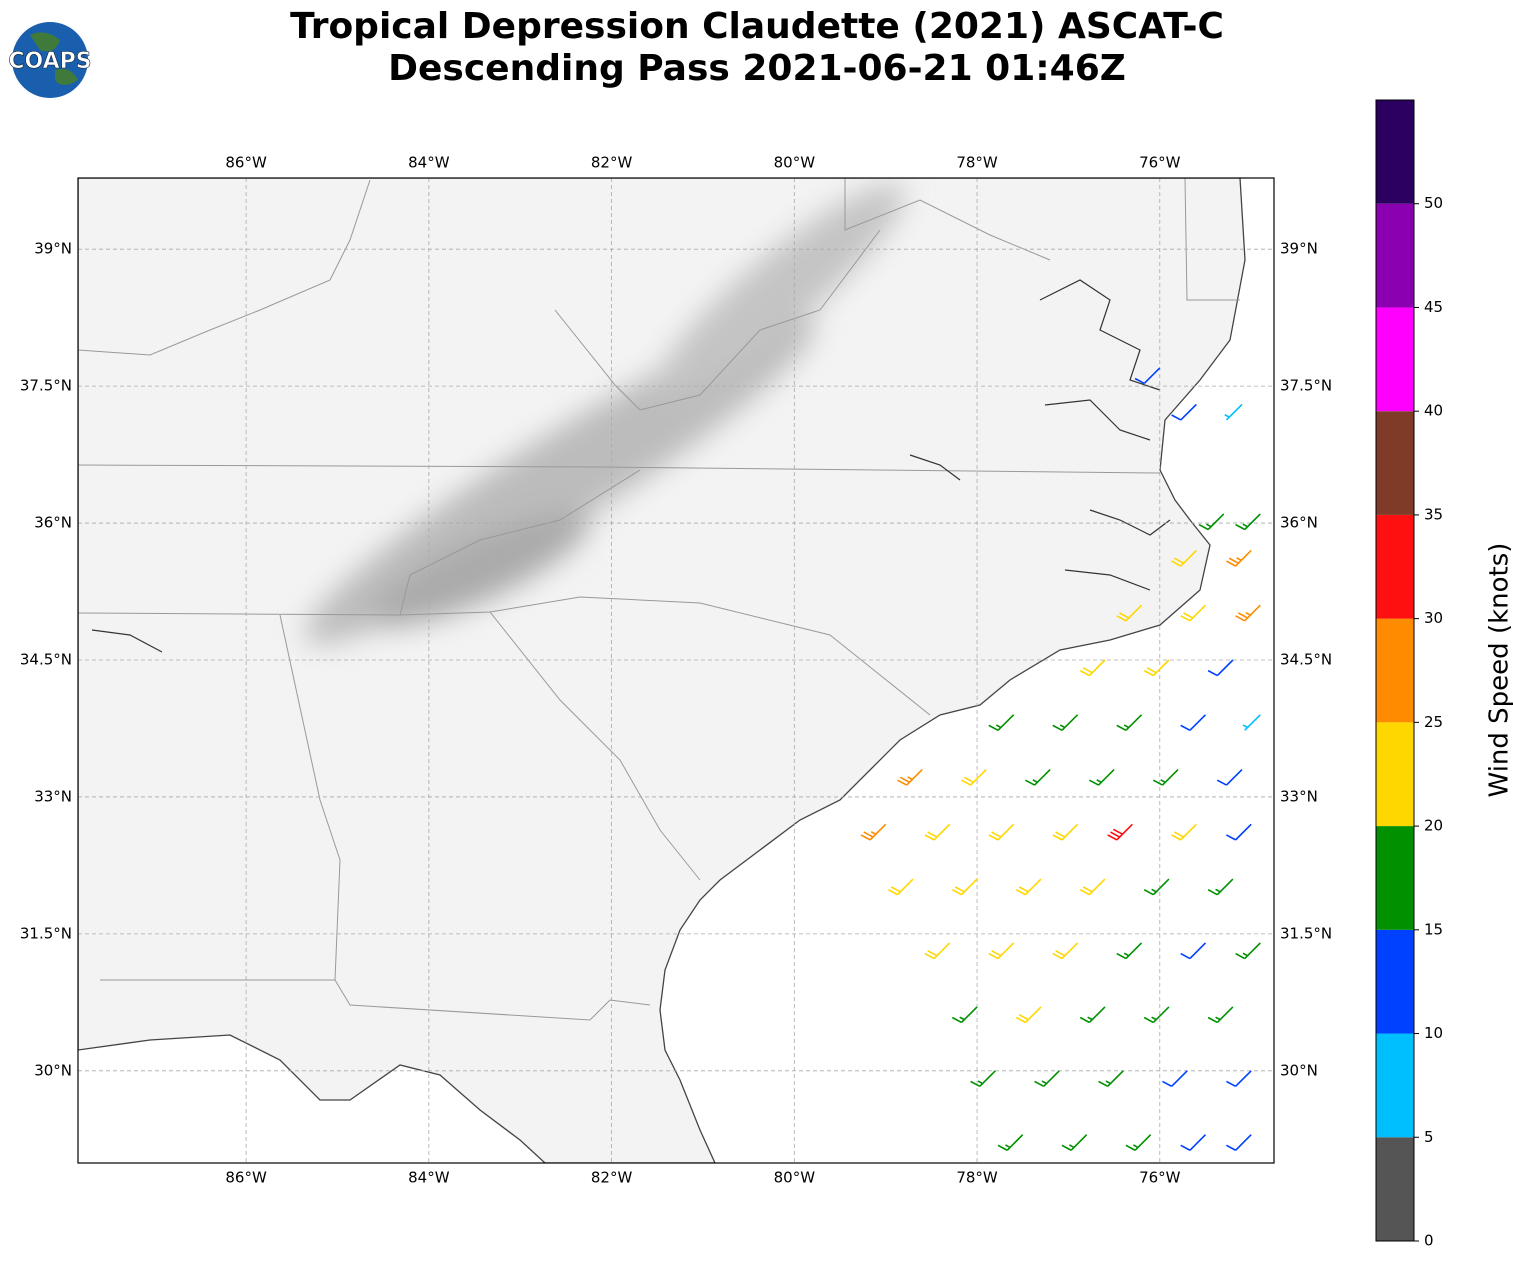  What do you see at coordinates (1433, 203) in the screenshot?
I see `colorbar-tick-label: 50` at bounding box center [1433, 203].